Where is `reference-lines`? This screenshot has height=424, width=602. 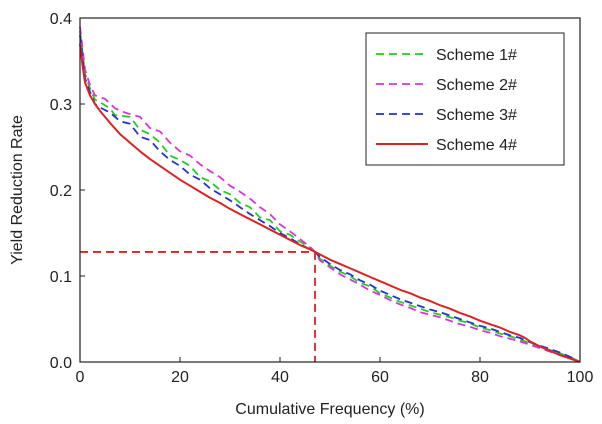 reference-lines is located at coordinates (198, 306).